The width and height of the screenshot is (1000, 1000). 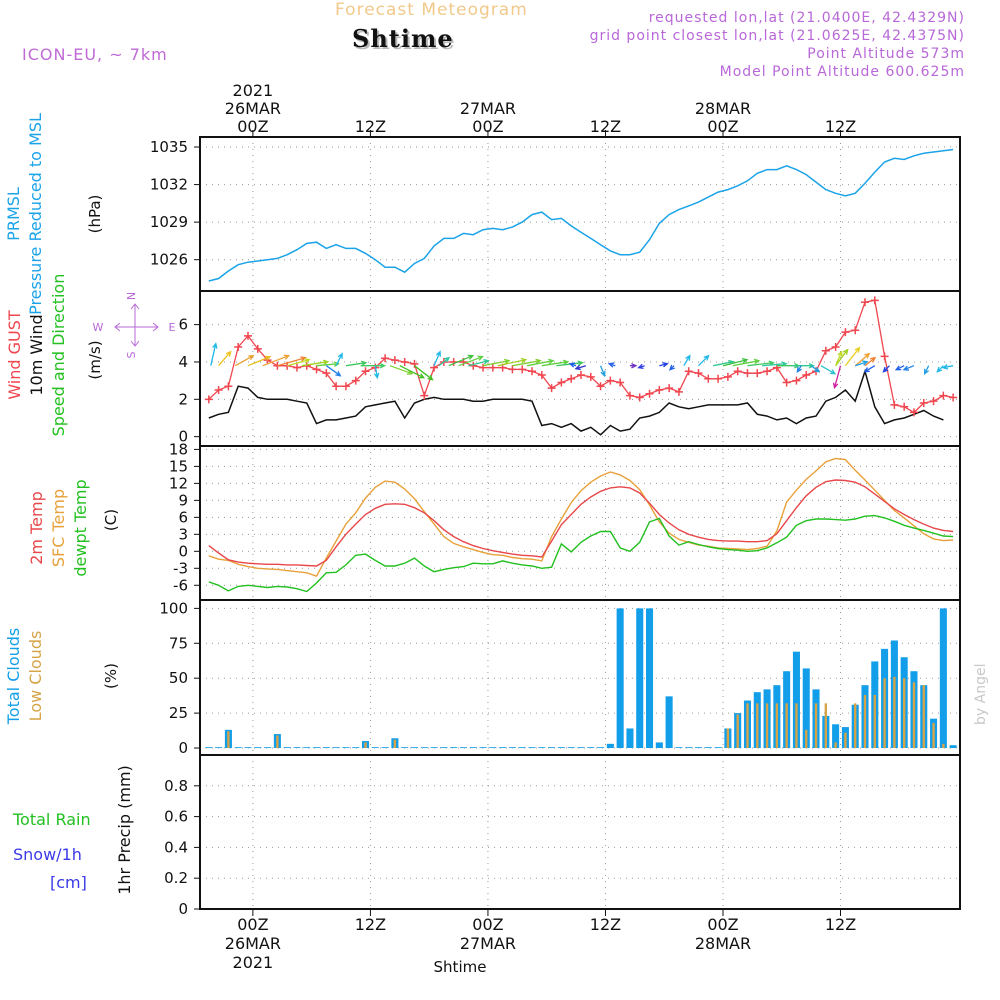 What do you see at coordinates (178, 678) in the screenshot?
I see `clouds-ytick-label: 50` at bounding box center [178, 678].